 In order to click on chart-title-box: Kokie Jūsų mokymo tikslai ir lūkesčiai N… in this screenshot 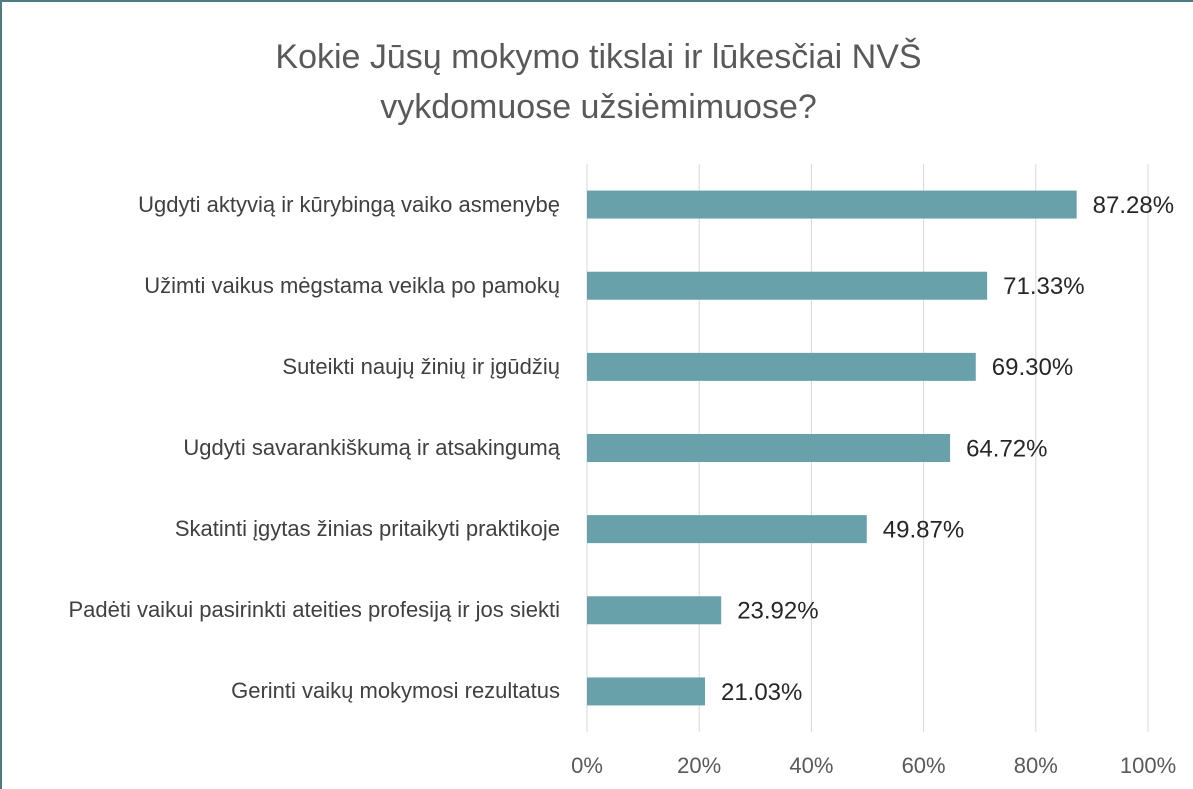, I will do `click(597, 82)`.